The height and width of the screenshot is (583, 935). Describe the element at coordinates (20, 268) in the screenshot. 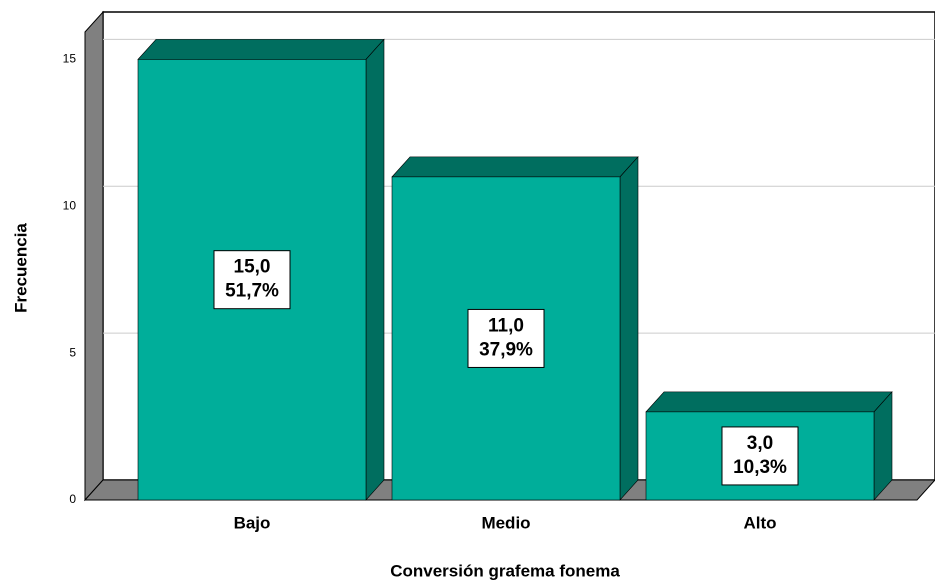

I see `y-axis-label: Frecuencia` at that location.